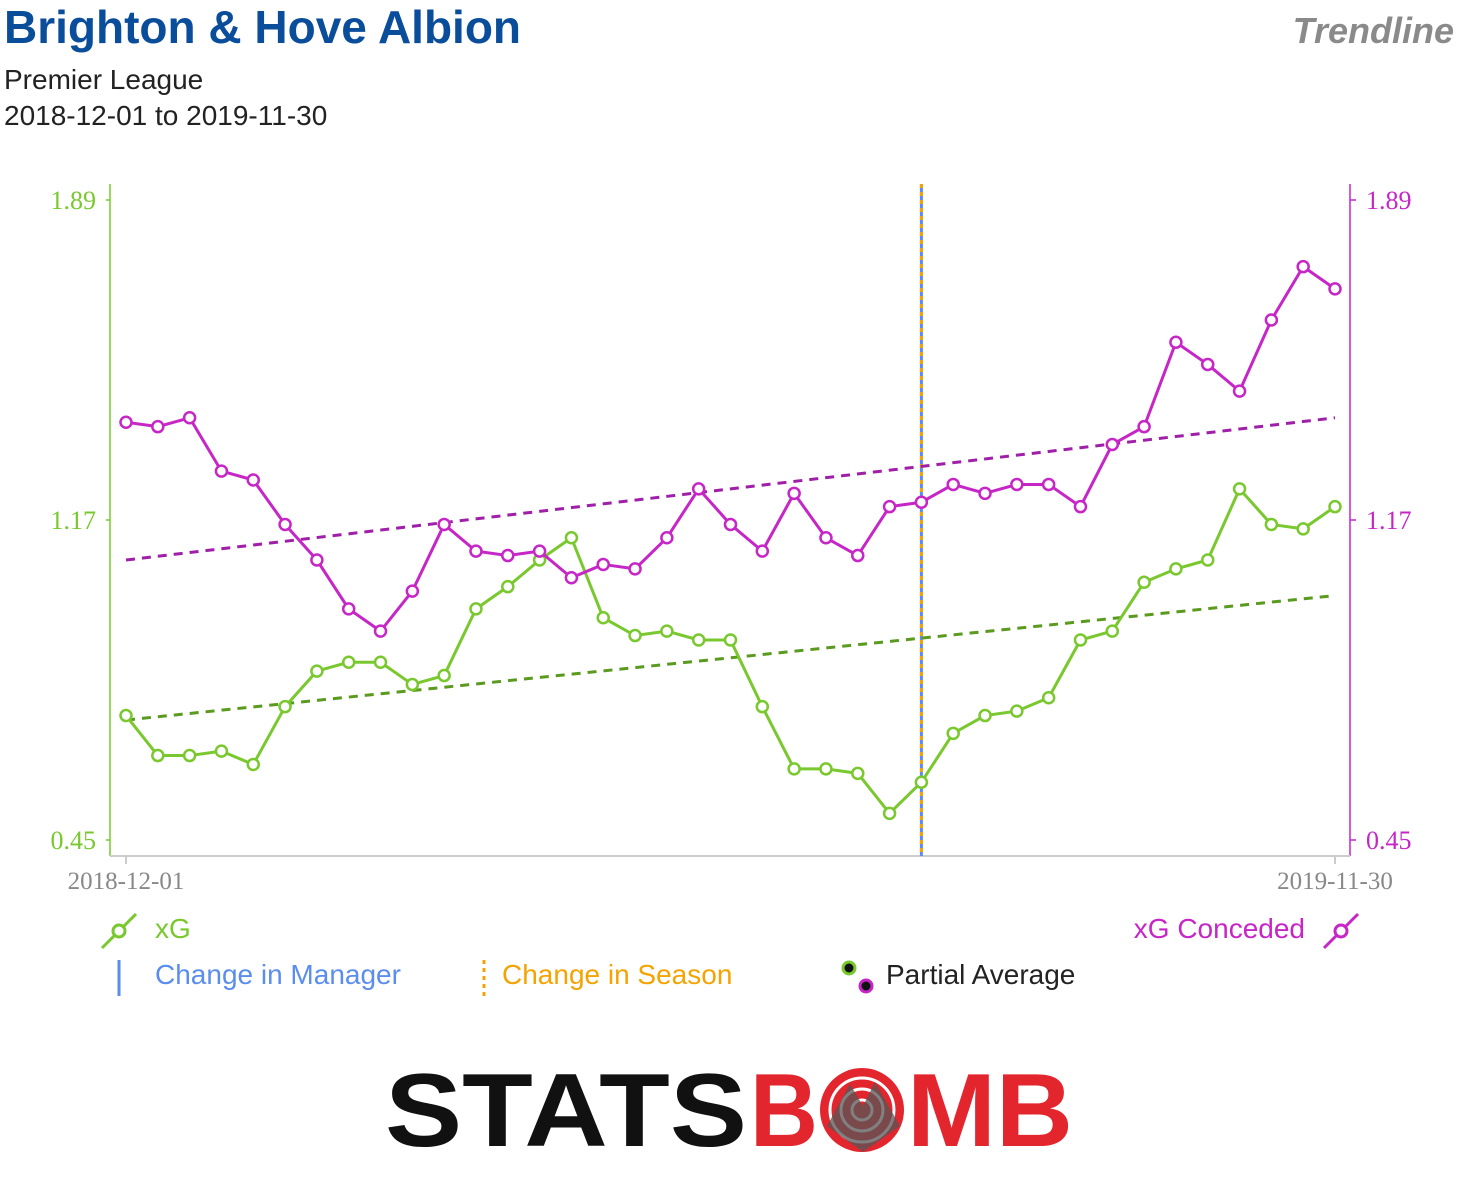 This screenshot has height=1186, width=1460. Describe the element at coordinates (173, 928) in the screenshot. I see `xg-legend-label: xG` at that location.